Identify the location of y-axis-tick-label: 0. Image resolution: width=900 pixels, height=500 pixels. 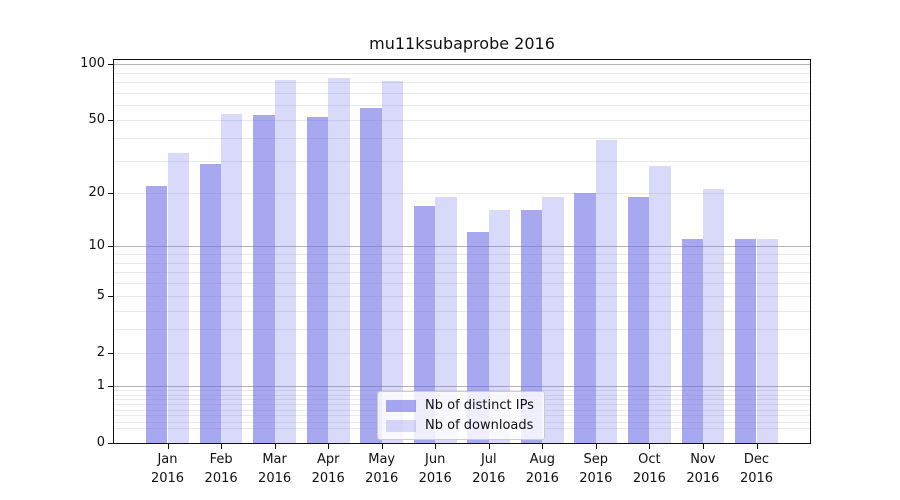
(100, 442).